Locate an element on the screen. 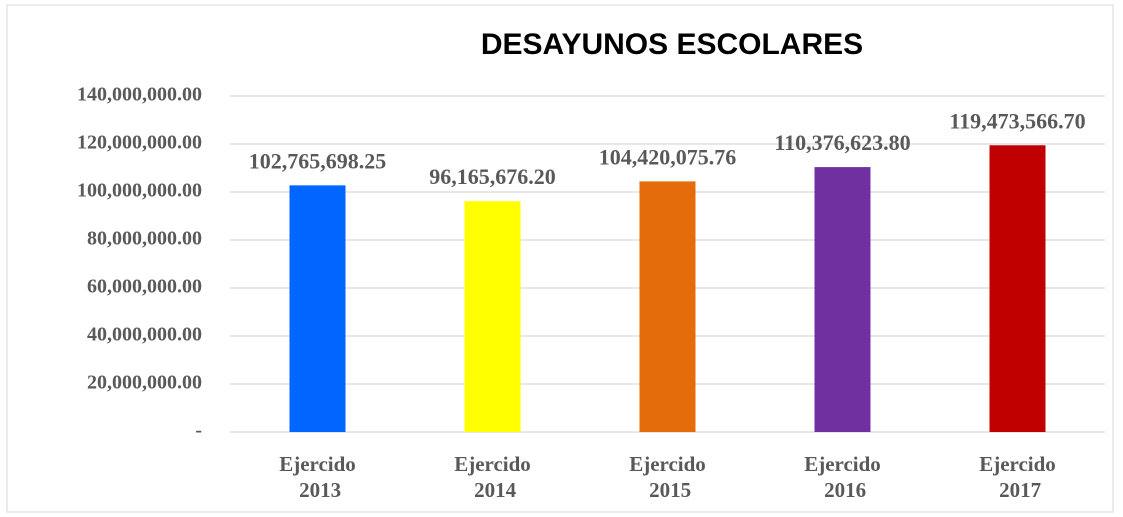 This screenshot has height=517, width=1123. x-tick-line: 2016 is located at coordinates (842, 490).